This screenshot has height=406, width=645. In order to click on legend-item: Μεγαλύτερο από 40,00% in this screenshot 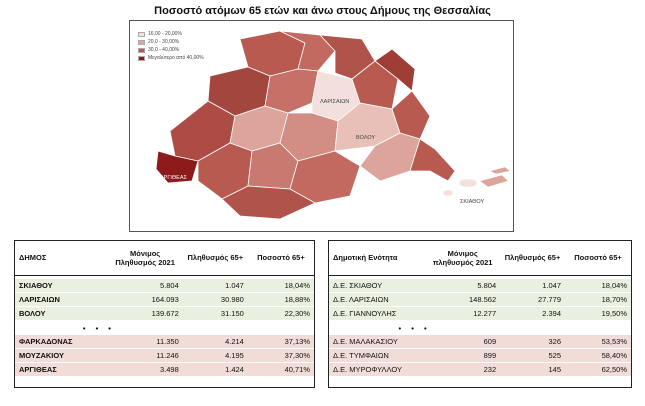, I will do `click(171, 58)`.